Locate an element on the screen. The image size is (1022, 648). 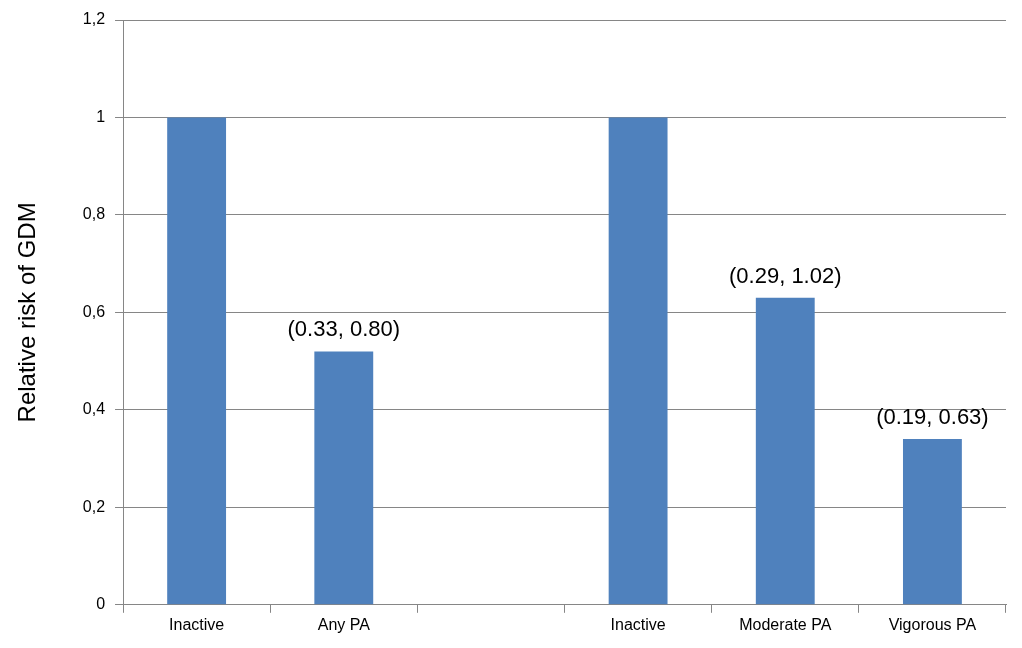
y-tick-label: 1,2 is located at coordinates (94, 19).